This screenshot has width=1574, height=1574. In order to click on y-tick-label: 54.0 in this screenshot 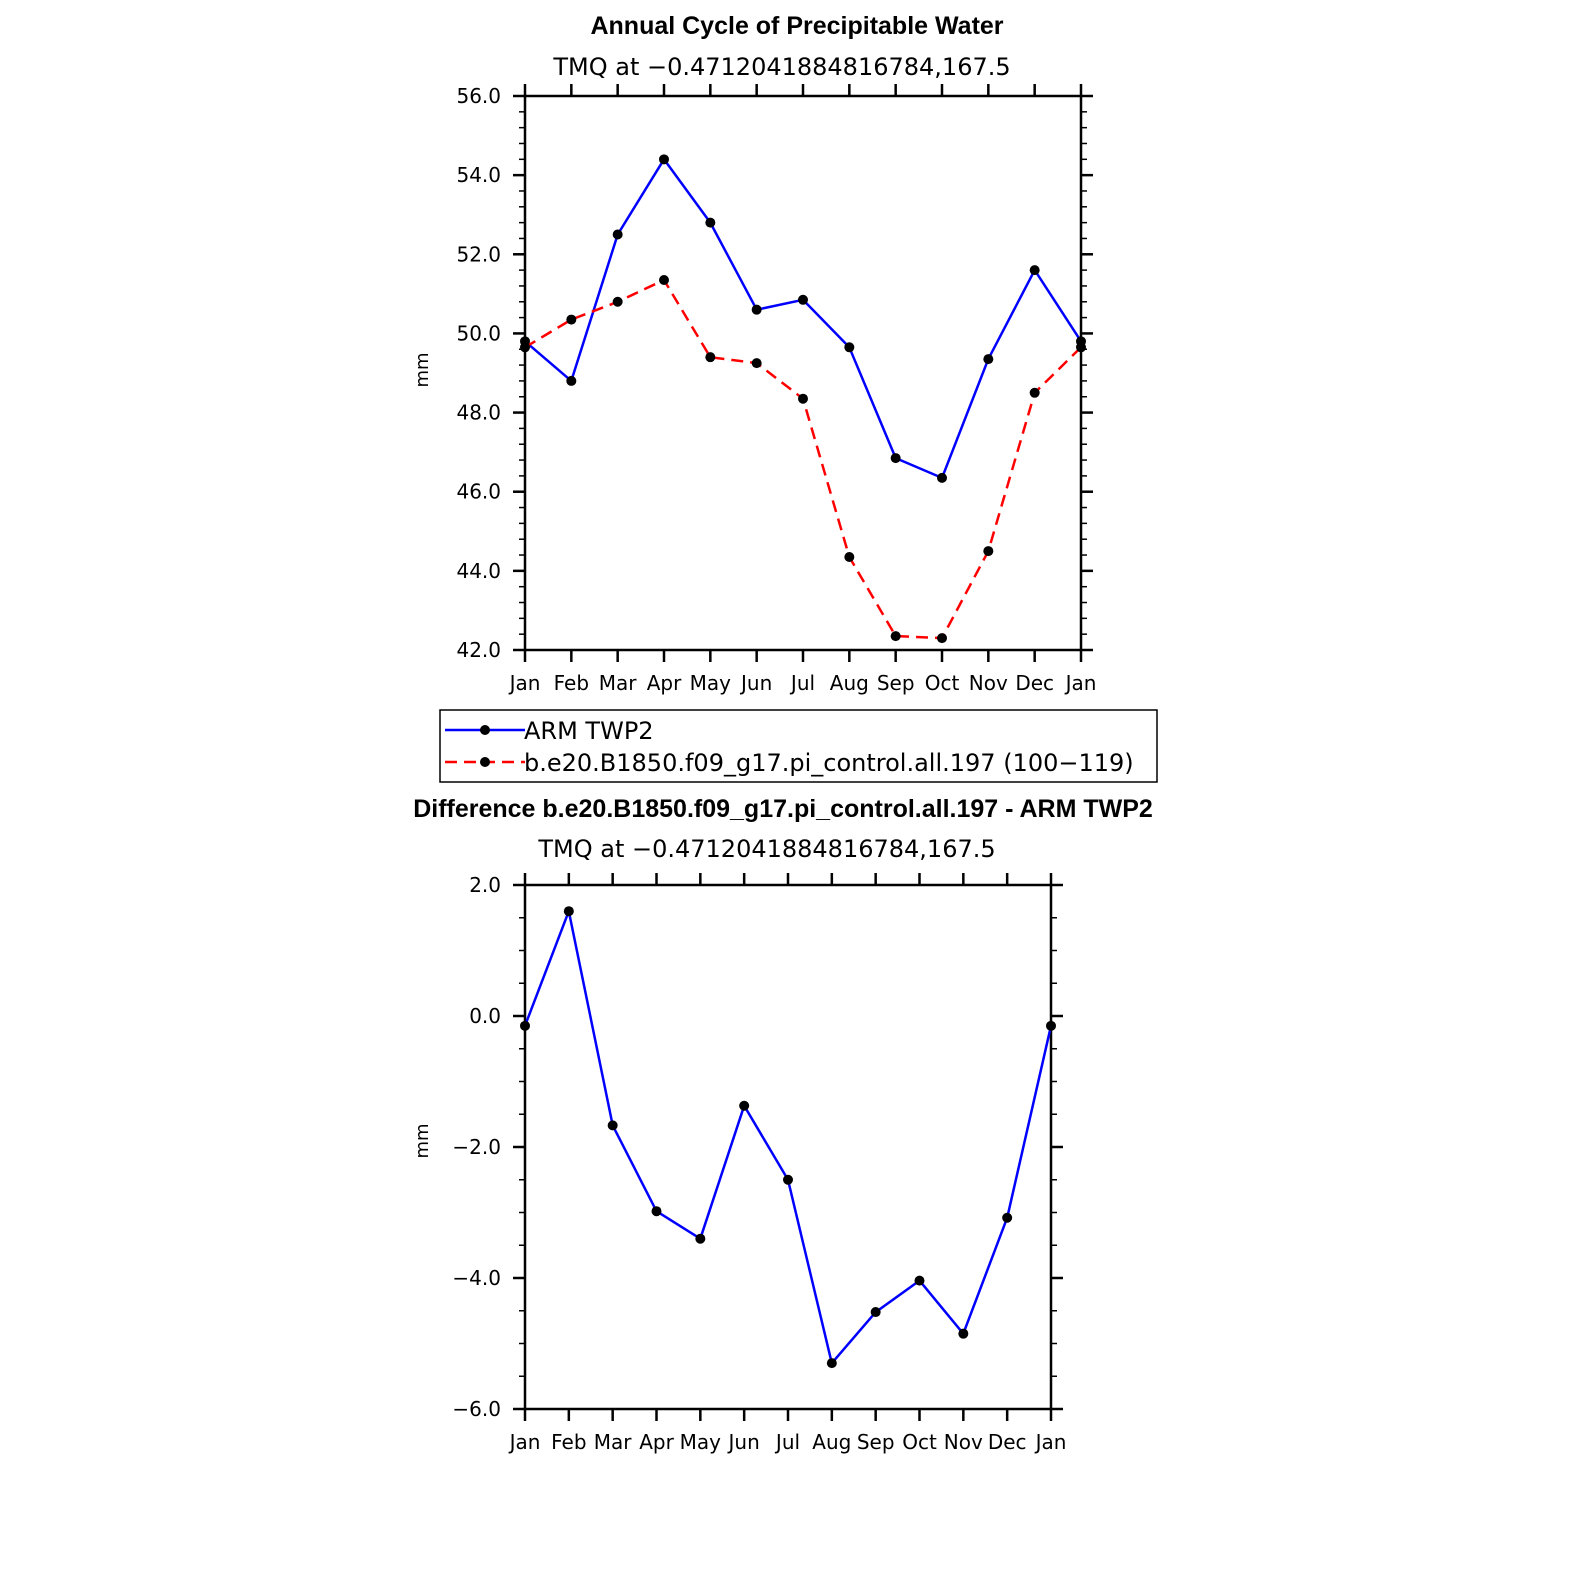, I will do `click(478, 175)`.